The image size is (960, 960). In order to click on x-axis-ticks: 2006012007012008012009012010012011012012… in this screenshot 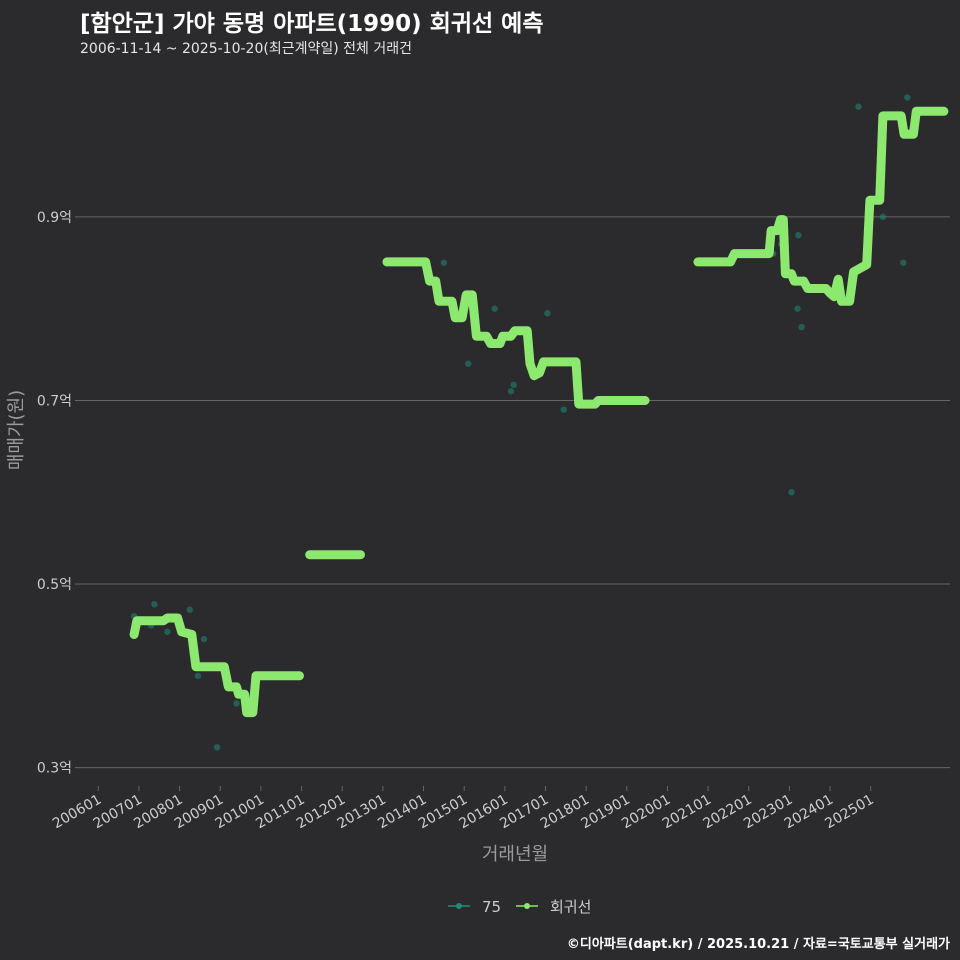, I will do `click(463, 809)`.